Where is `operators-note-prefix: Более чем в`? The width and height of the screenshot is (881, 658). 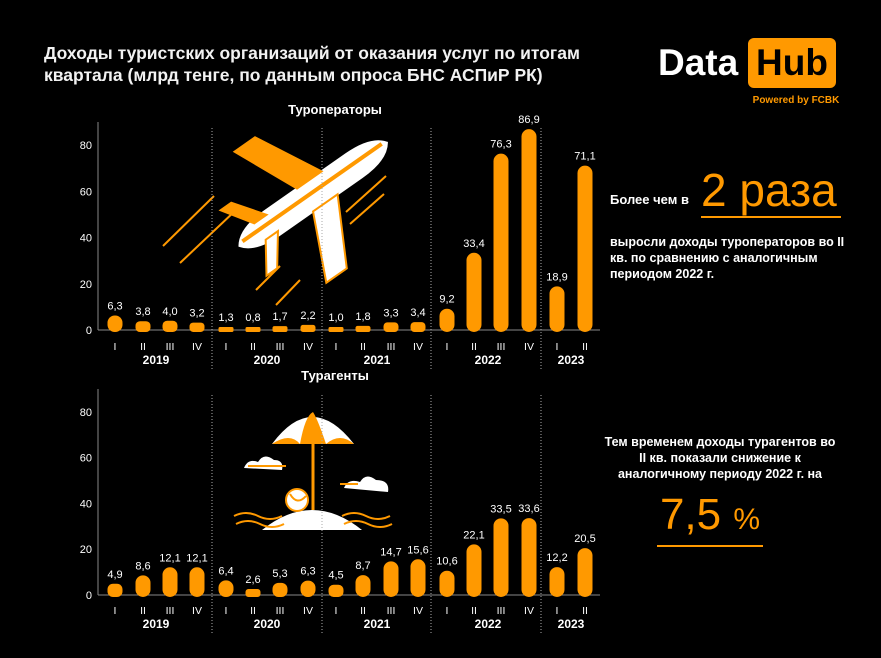
operators-note-prefix: Более чем в is located at coordinates (649, 199).